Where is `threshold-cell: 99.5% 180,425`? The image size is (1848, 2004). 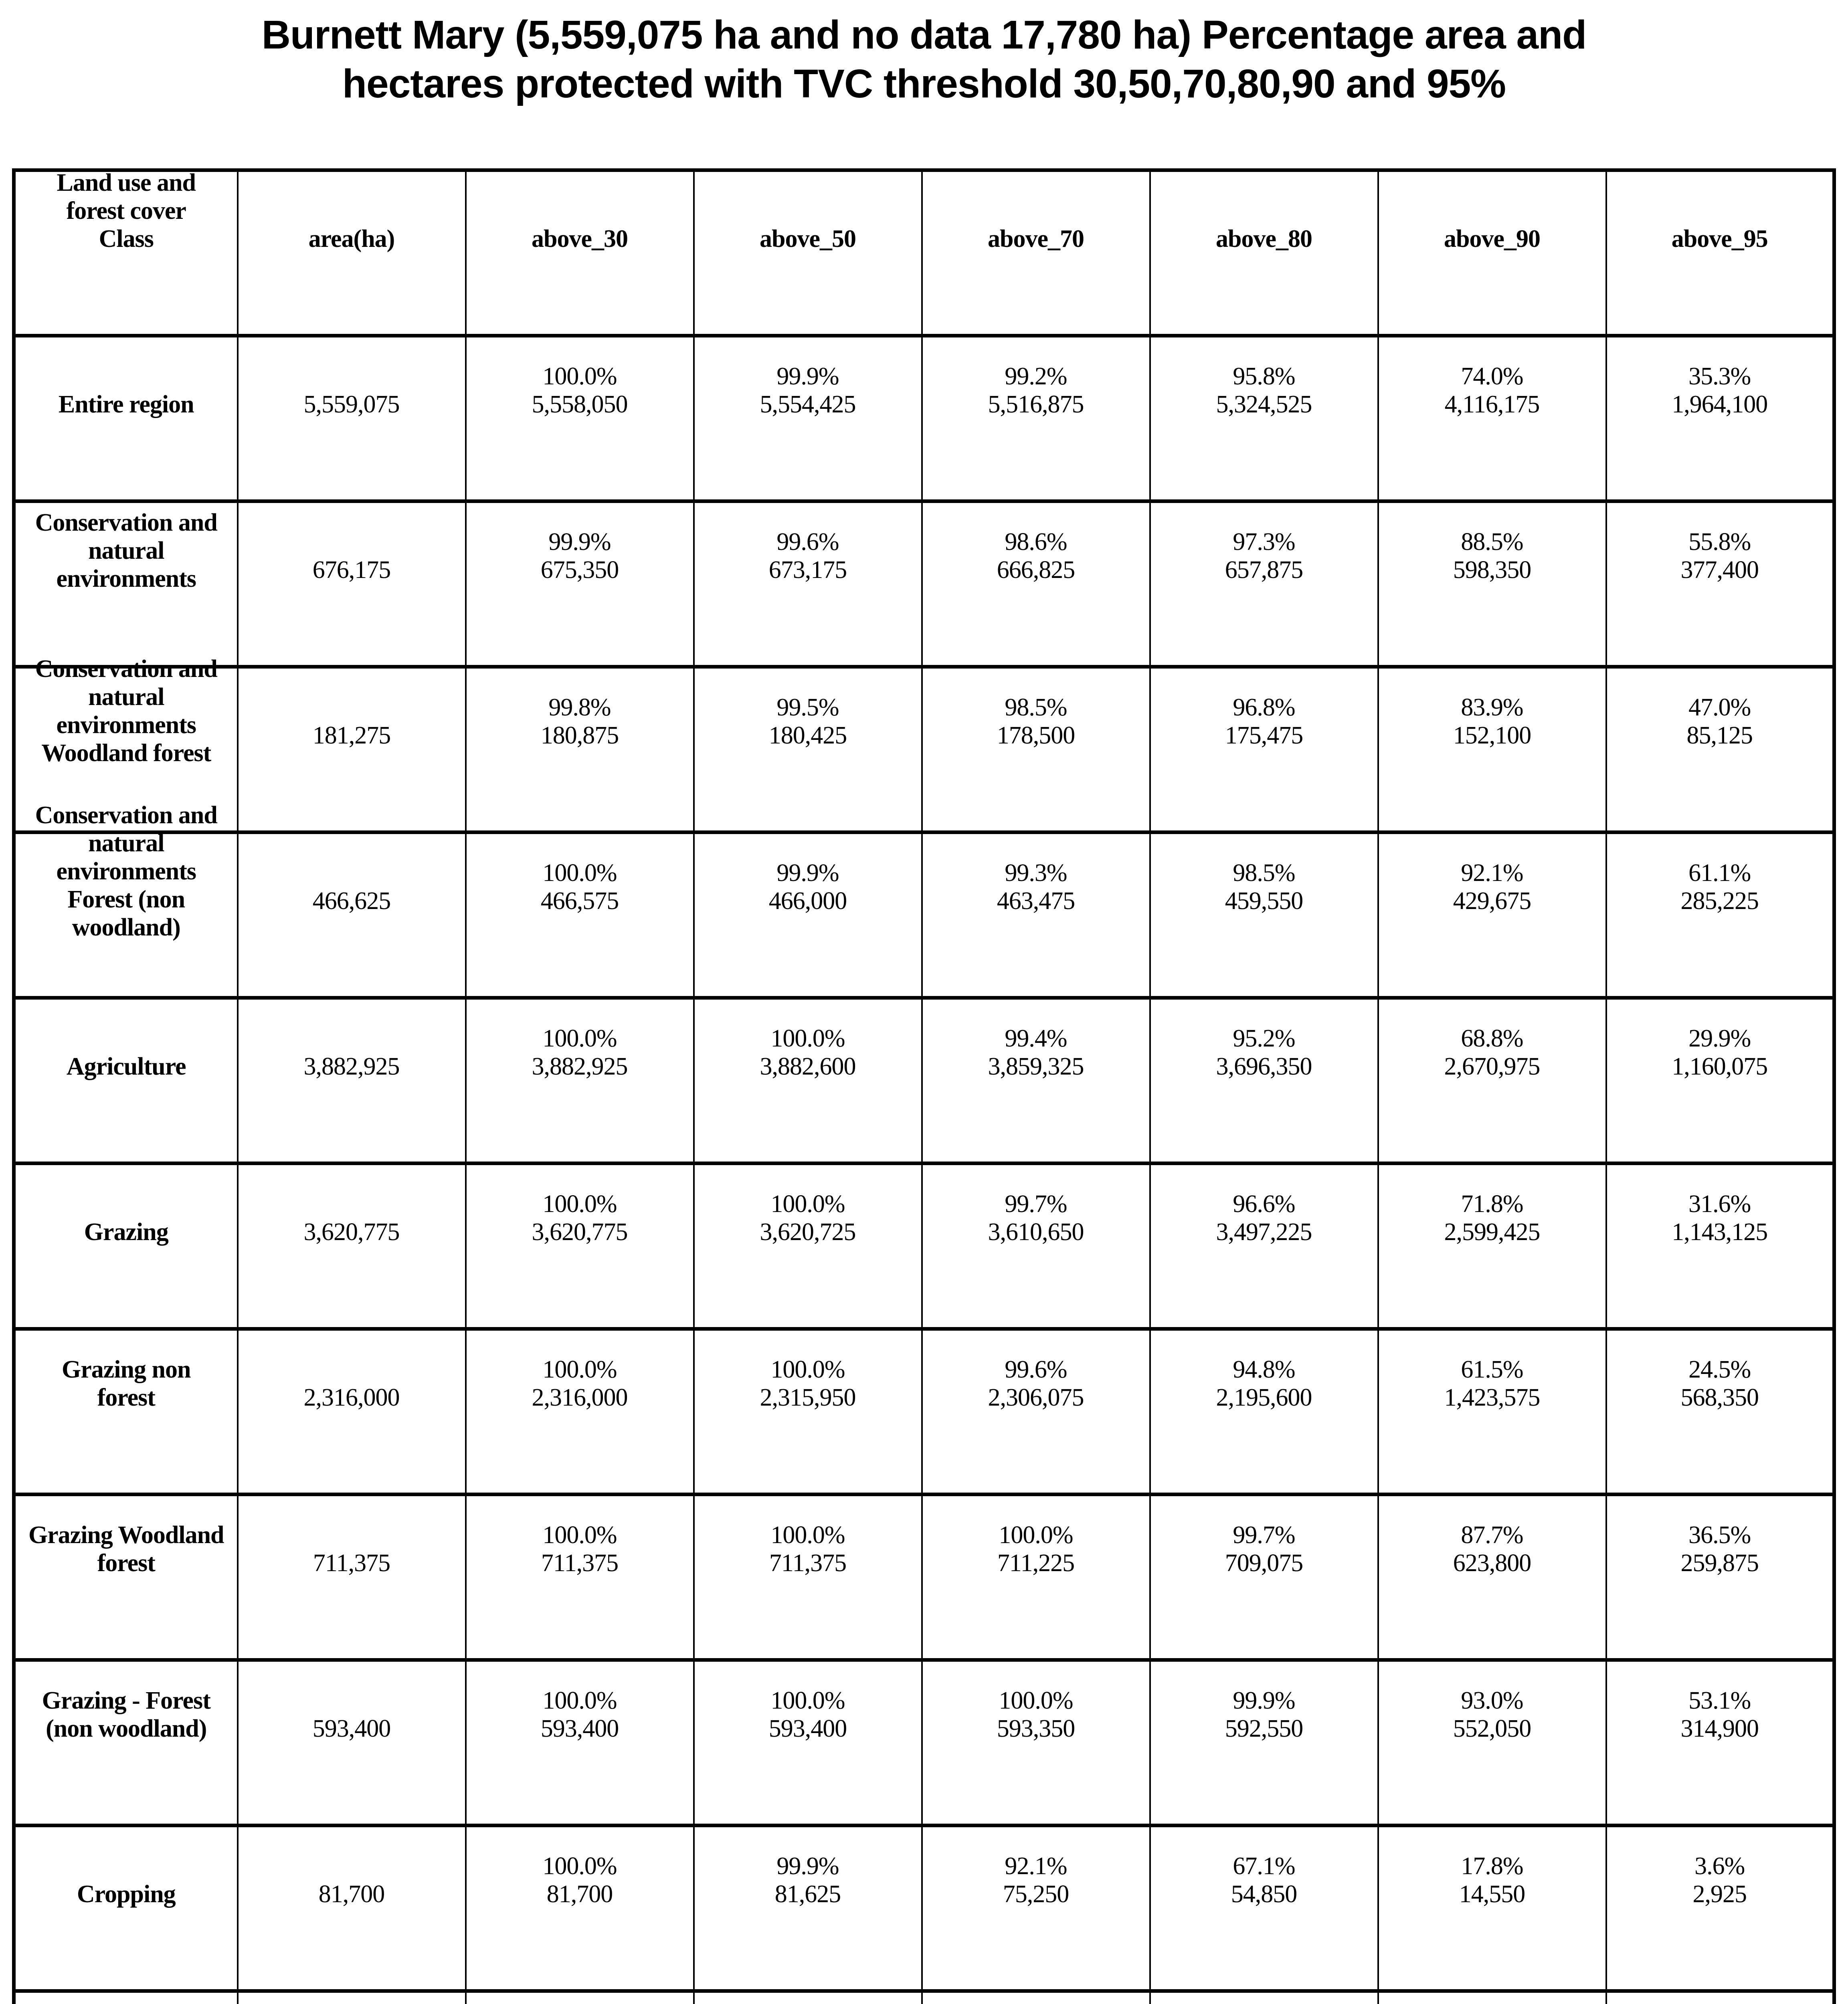
threshold-cell: 99.5% 180,425 is located at coordinates (808, 749).